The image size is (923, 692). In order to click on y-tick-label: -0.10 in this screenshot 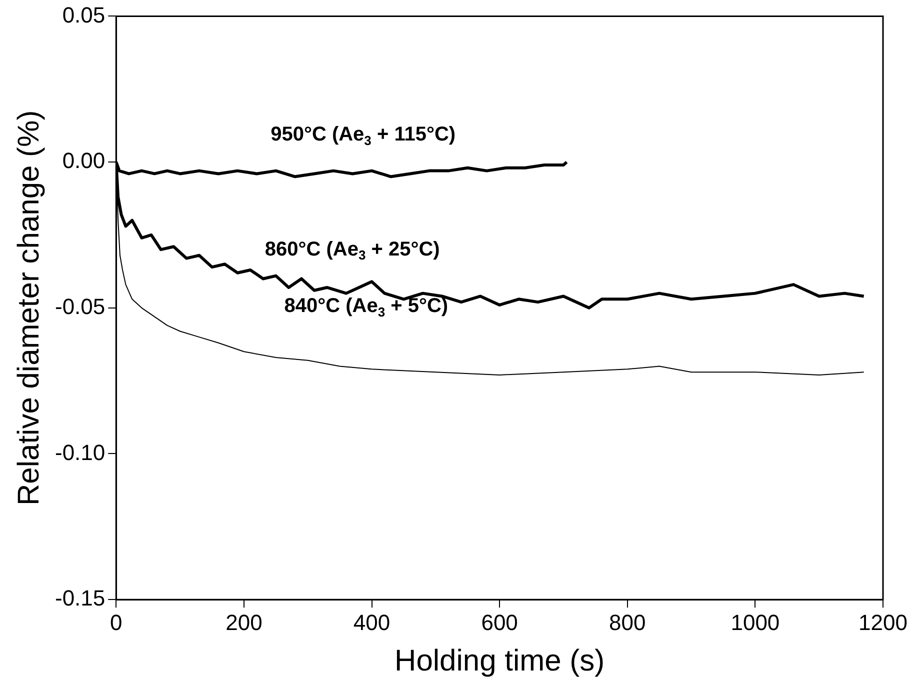, I will do `click(80, 452)`.